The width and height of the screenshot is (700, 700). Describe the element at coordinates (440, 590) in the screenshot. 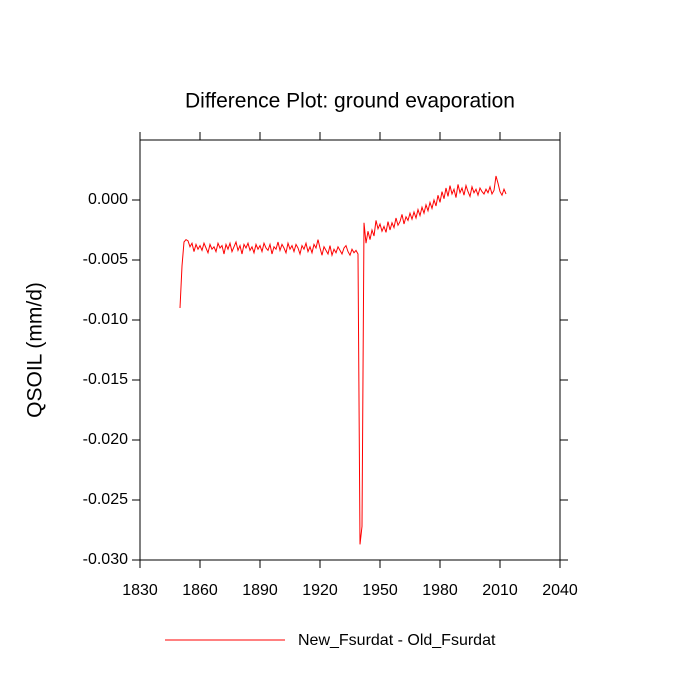

I see `x-tick-label: 1980` at that location.